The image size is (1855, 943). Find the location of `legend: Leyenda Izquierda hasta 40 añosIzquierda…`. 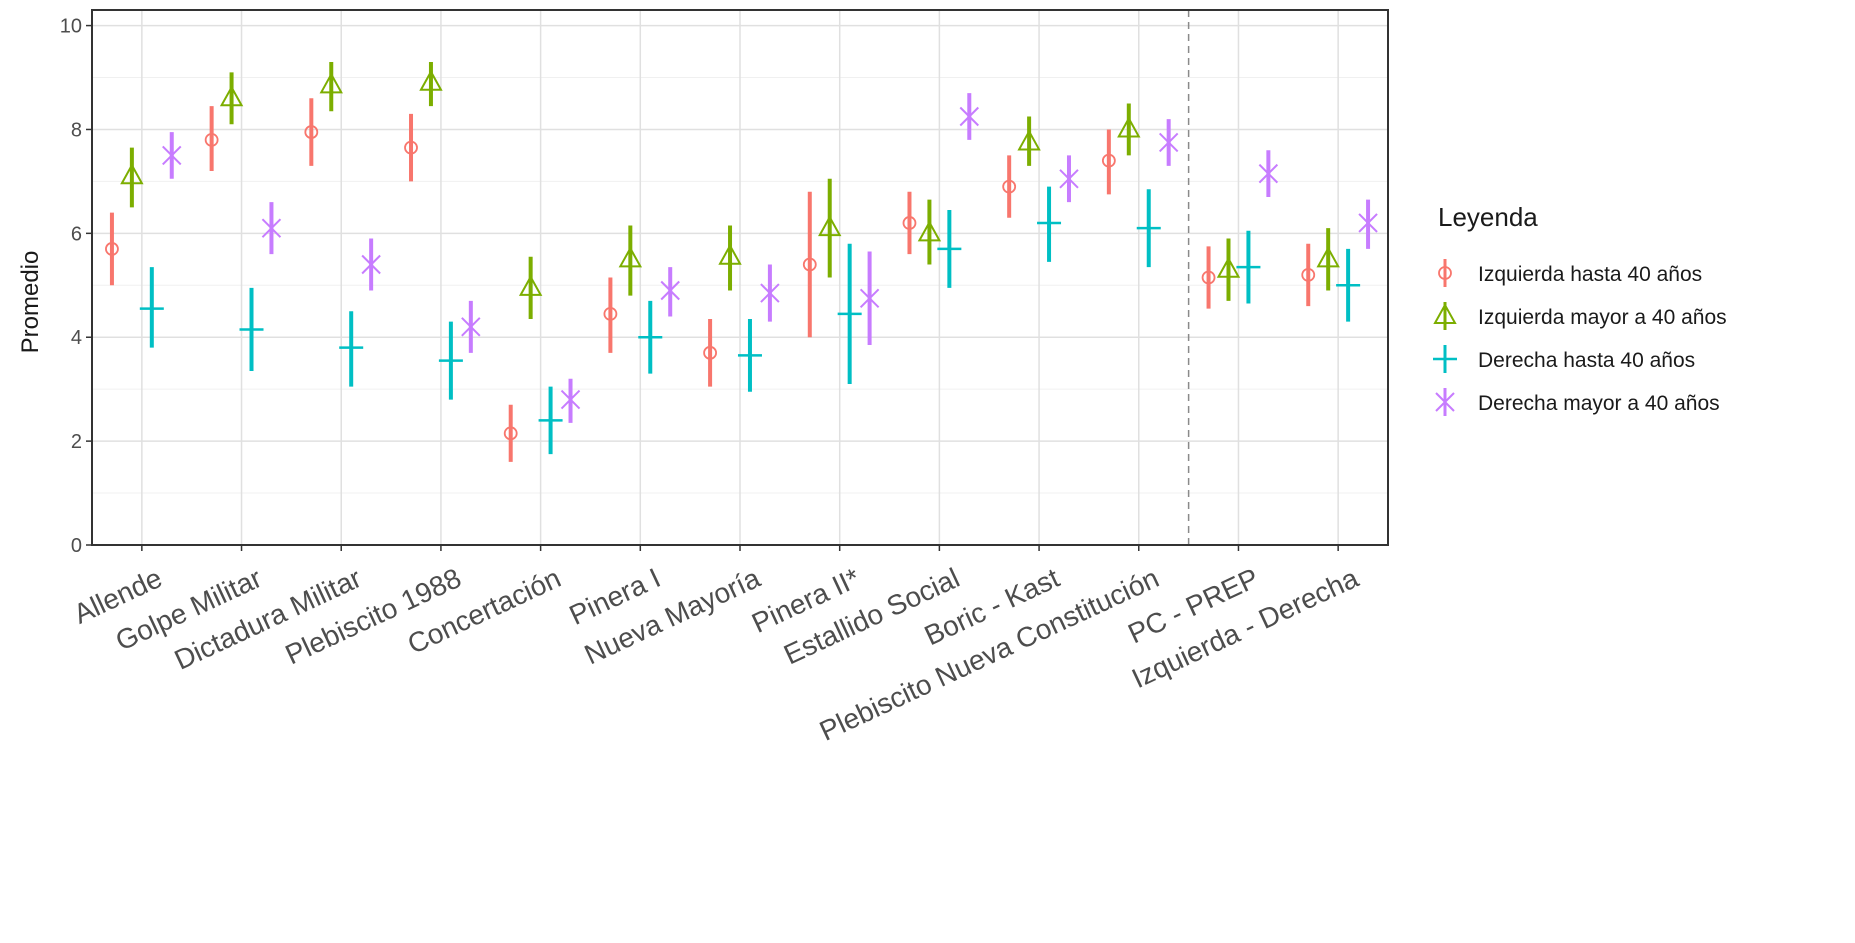

legend: Leyenda Izquierda hasta 40 añosIzquierda… is located at coordinates (1580, 309).